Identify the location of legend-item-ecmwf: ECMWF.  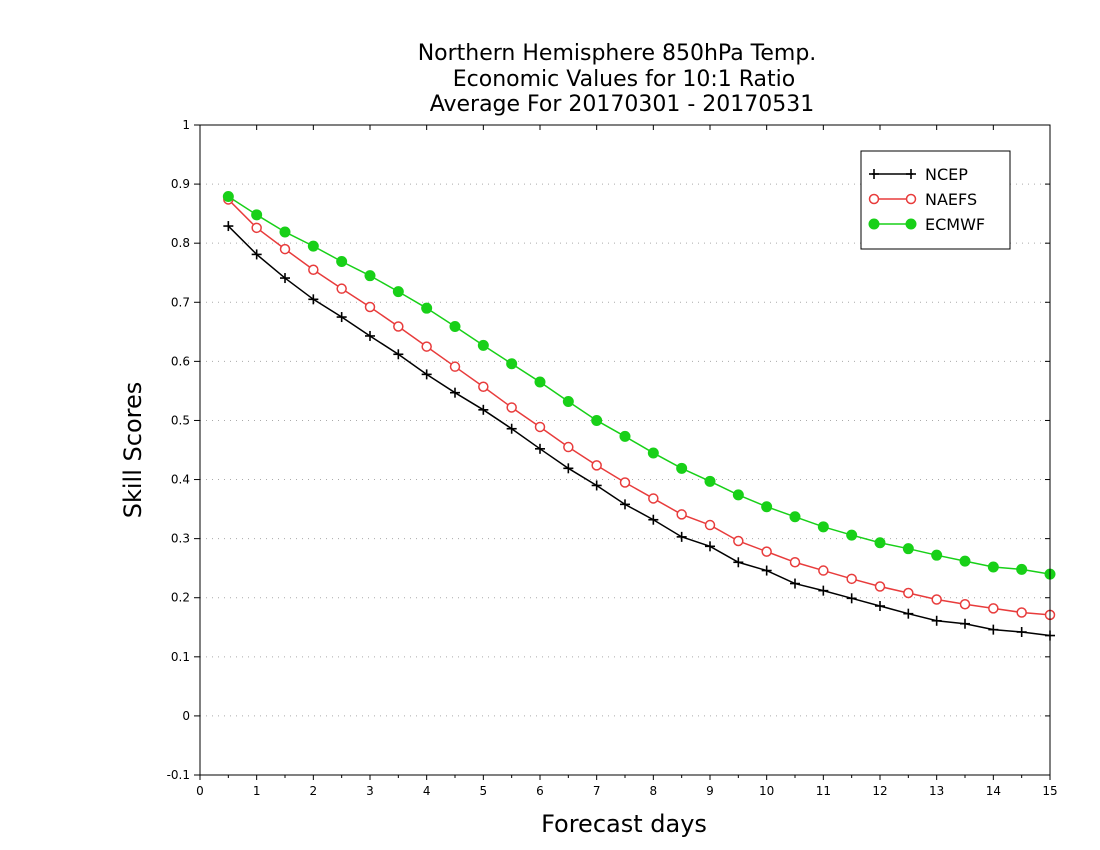
(926, 224).